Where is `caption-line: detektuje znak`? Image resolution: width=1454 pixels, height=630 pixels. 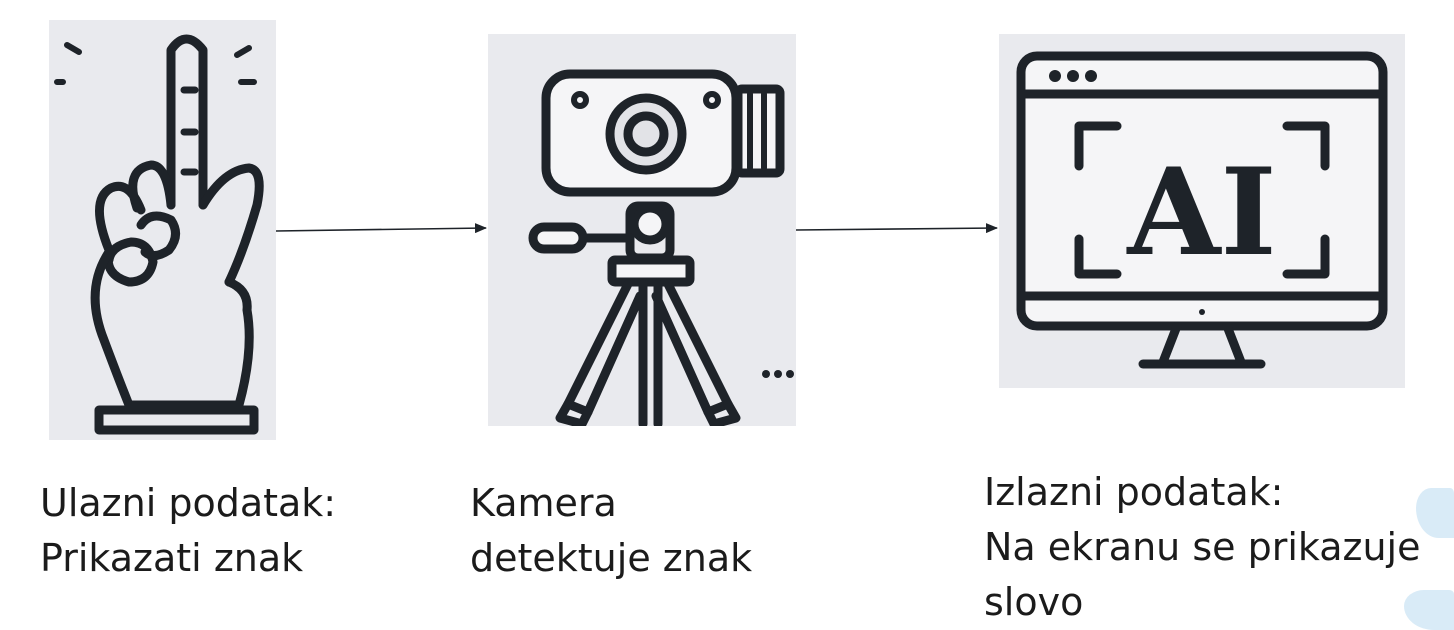
caption-line: detektuje znak is located at coordinates (611, 558).